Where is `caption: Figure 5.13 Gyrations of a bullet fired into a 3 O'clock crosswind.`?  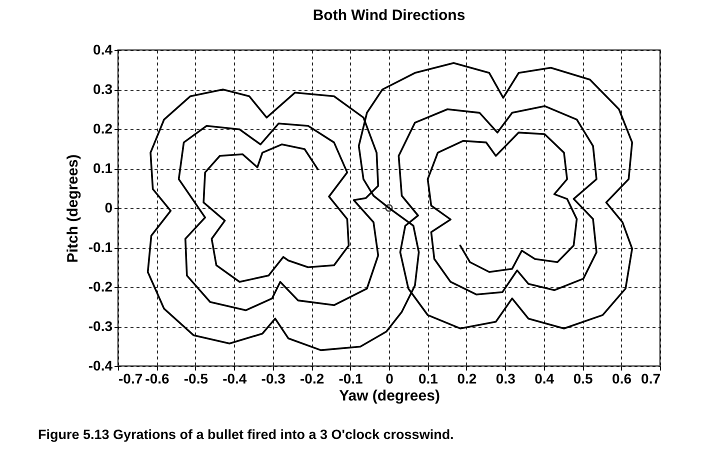
caption: Figure 5.13 Gyrations of a bullet fired into a 3 O'clock crosswind. is located at coordinates (246, 434).